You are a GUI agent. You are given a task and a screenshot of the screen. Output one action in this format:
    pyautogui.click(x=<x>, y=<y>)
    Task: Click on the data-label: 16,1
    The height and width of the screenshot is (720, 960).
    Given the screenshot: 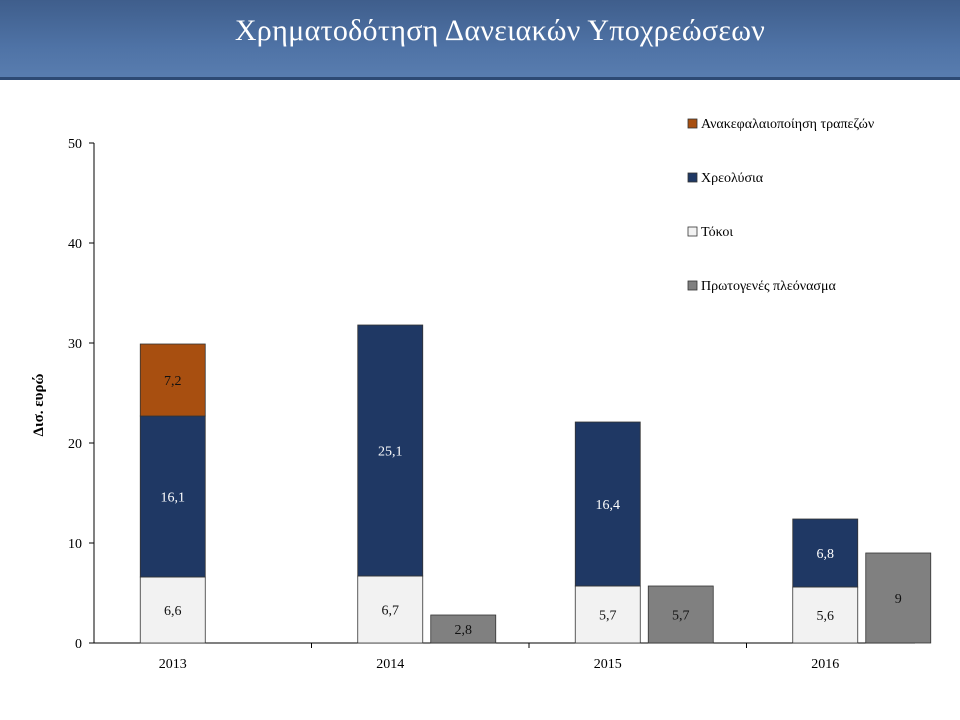 What is the action you would take?
    pyautogui.click(x=173, y=498)
    